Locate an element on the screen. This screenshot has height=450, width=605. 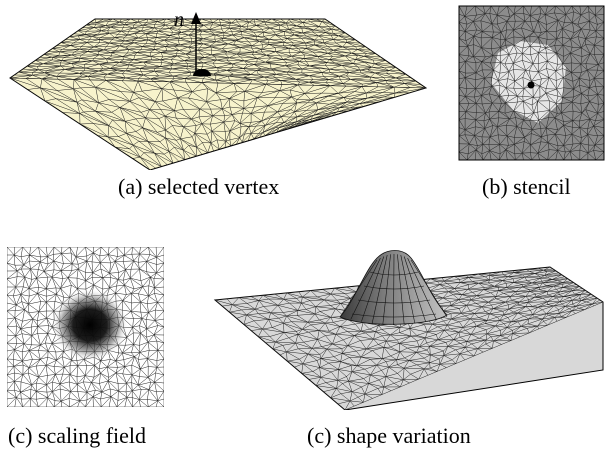
caption-shape-variation: (c) shape variation is located at coordinates (389, 435).